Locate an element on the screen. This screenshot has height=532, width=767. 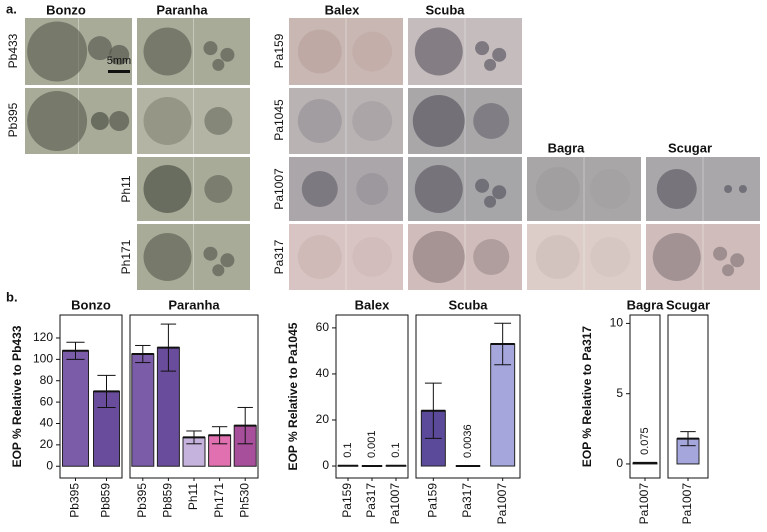
chart-title: Balex is located at coordinates (372, 304).